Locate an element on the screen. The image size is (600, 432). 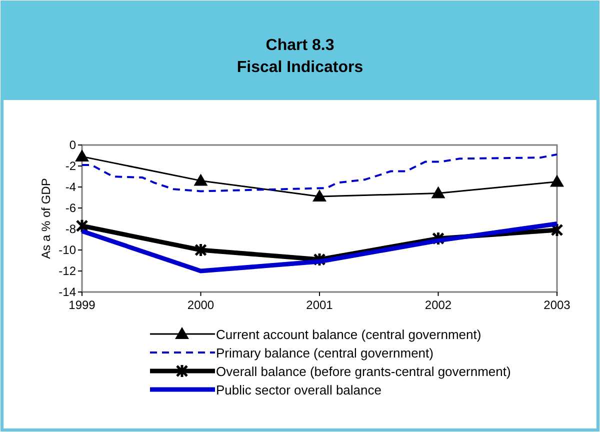
legend-label: Public sector overall balance is located at coordinates (299, 390).